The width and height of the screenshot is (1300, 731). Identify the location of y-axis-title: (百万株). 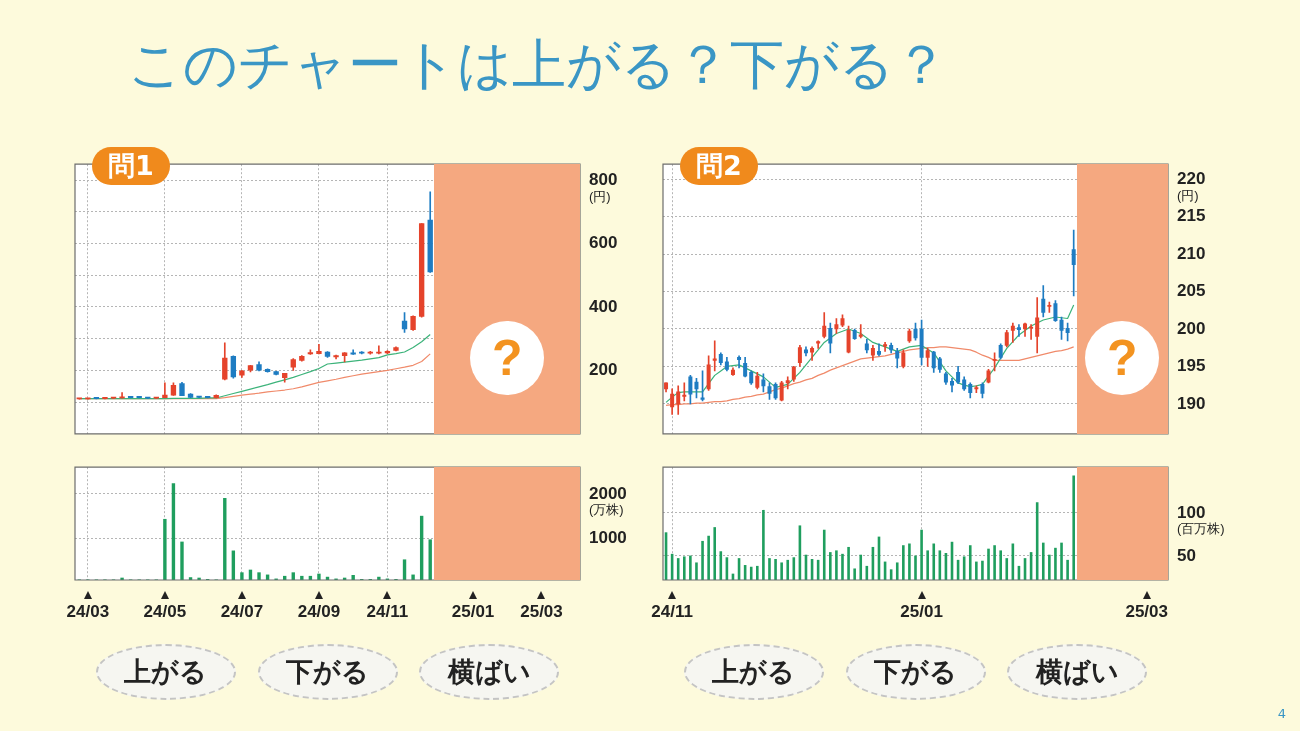
(1201, 529).